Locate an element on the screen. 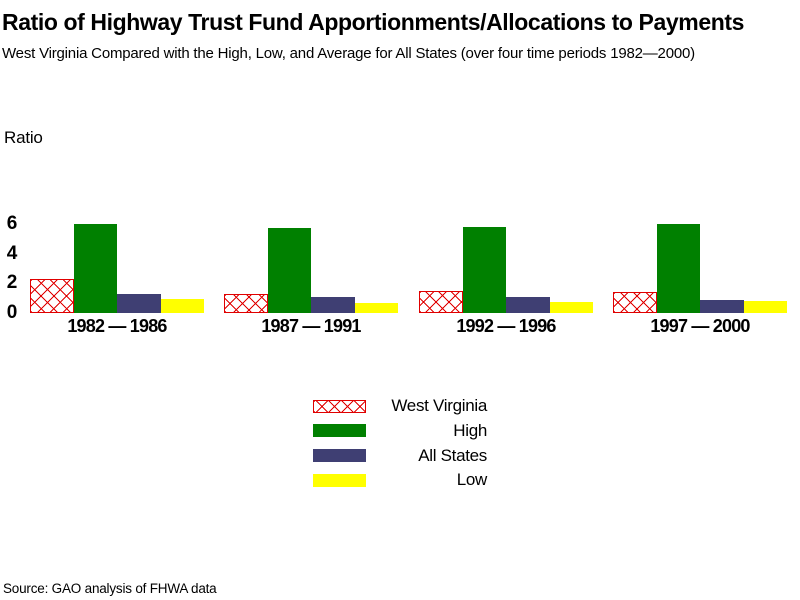 This screenshot has height=600, width=800. legend-label-low: Low is located at coordinates (472, 480).